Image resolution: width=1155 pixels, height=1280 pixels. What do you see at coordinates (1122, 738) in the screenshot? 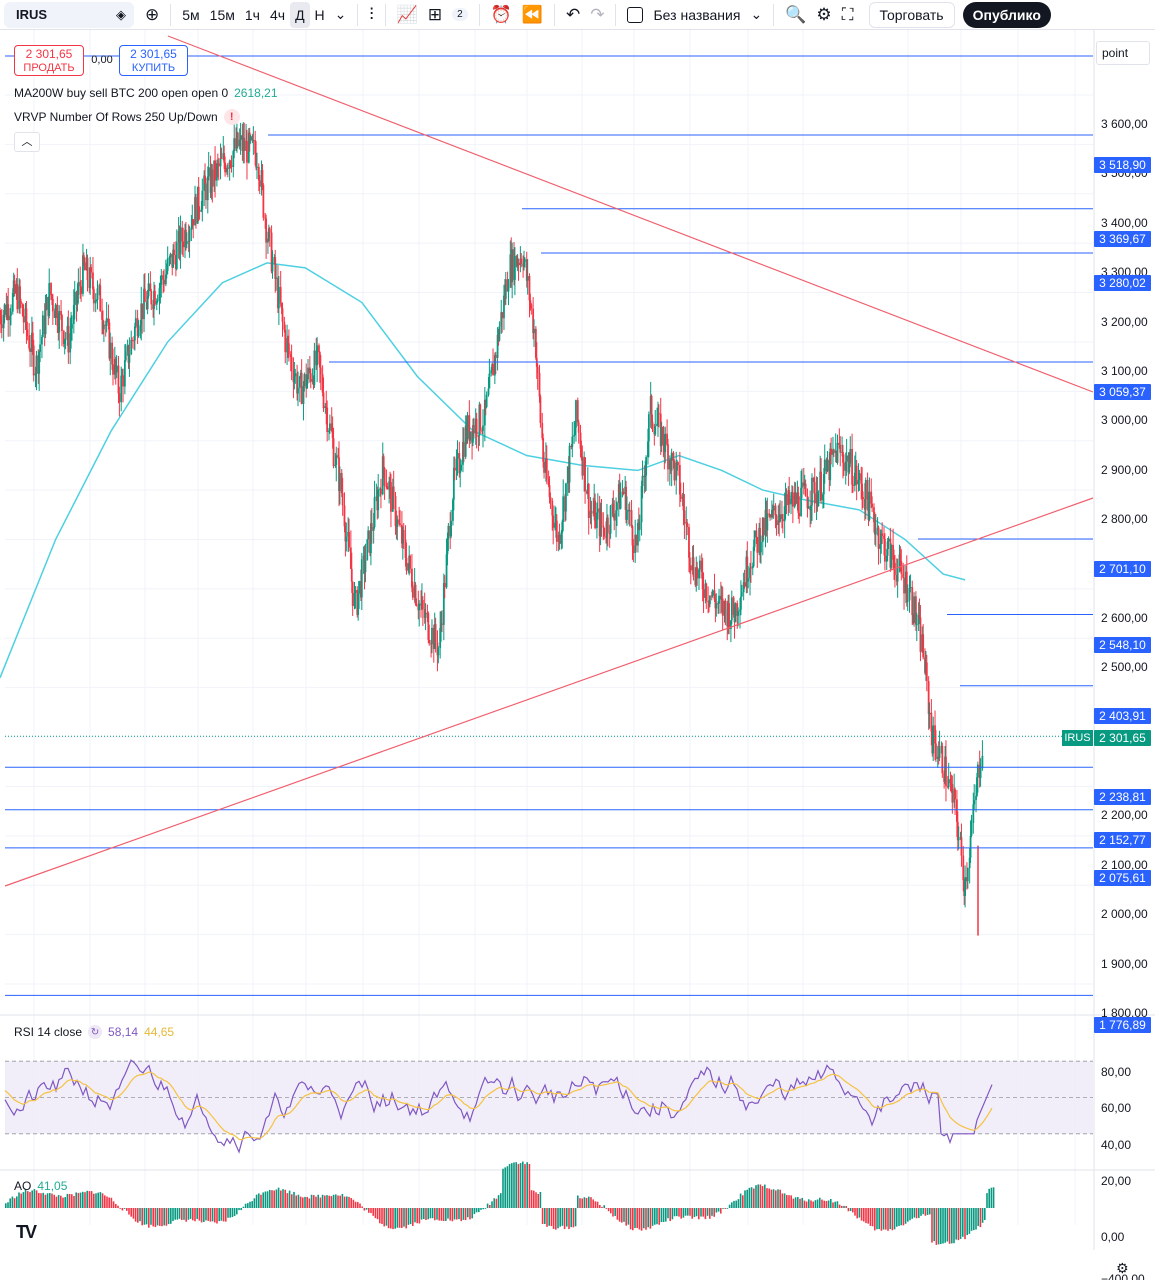
I see `last-price-label: 2 301,65` at bounding box center [1122, 738].